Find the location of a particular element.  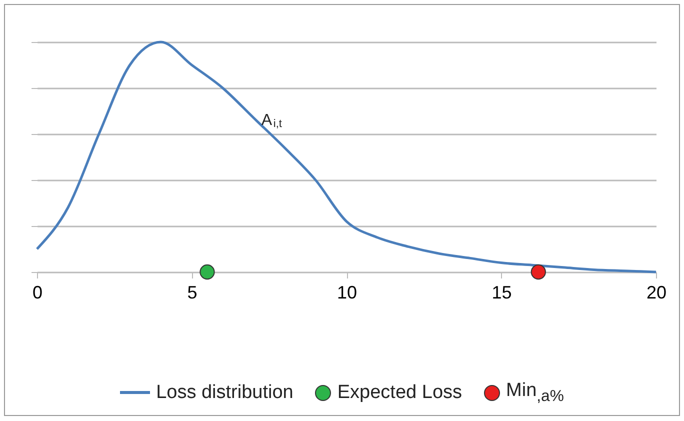

x-tick-label: 20 is located at coordinates (656, 292).